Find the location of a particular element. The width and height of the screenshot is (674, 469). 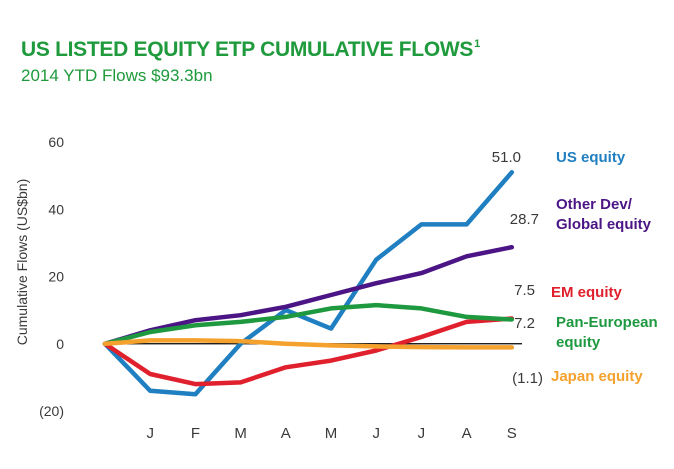

other-dev-global-equity-line is located at coordinates (308, 295).